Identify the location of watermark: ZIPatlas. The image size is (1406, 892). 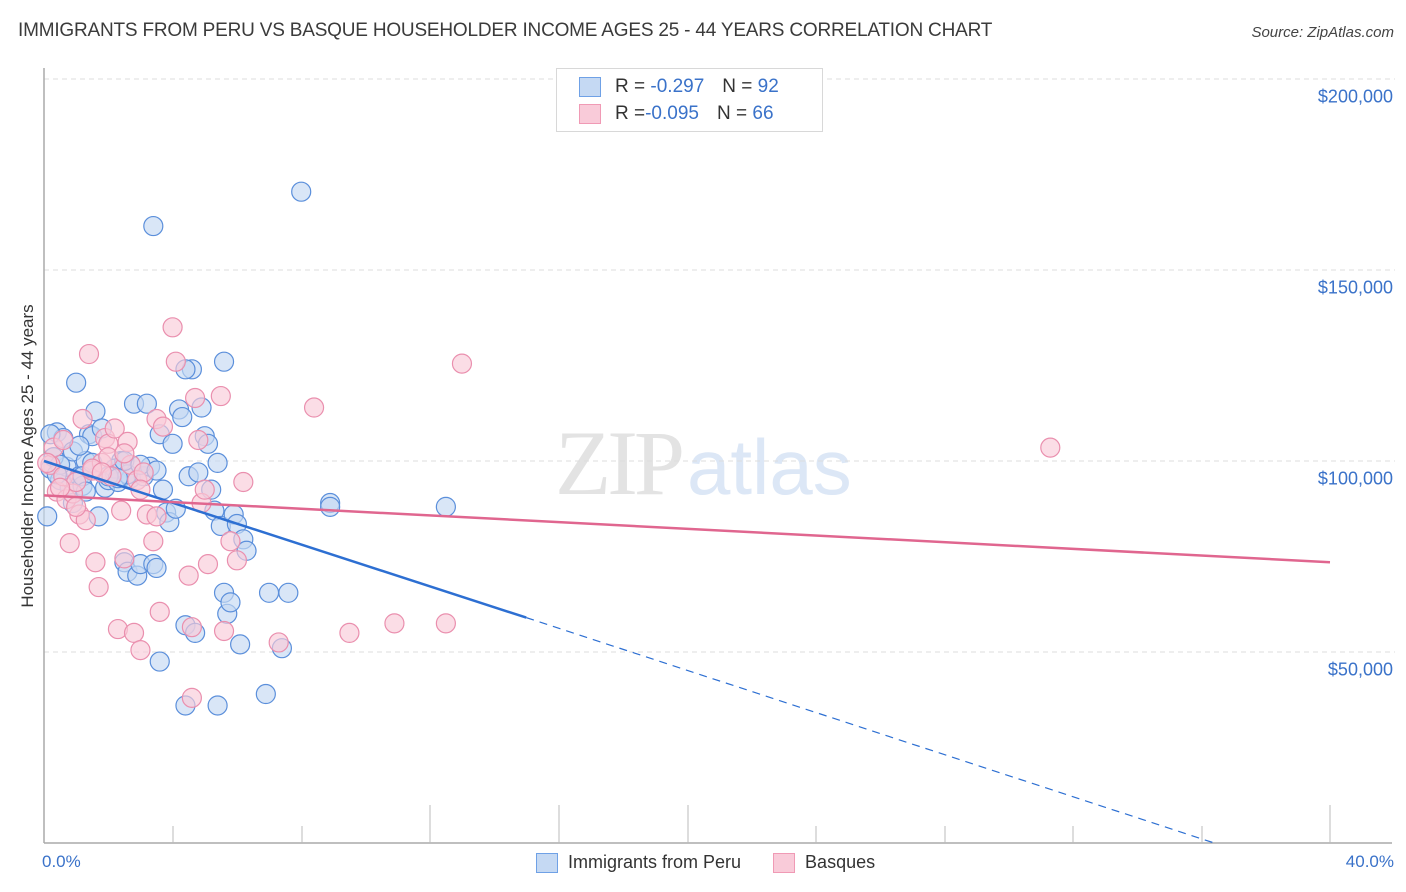
(703, 463).